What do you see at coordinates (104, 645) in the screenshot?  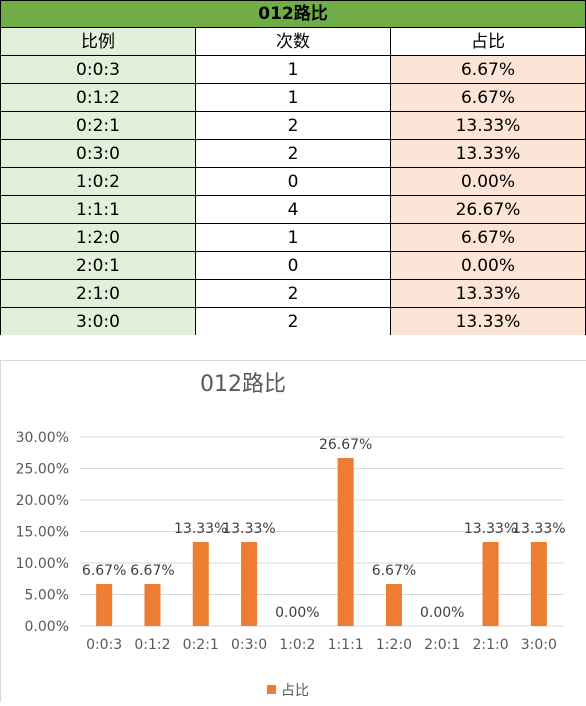 I see `x-tick-label: 0:0:3` at bounding box center [104, 645].